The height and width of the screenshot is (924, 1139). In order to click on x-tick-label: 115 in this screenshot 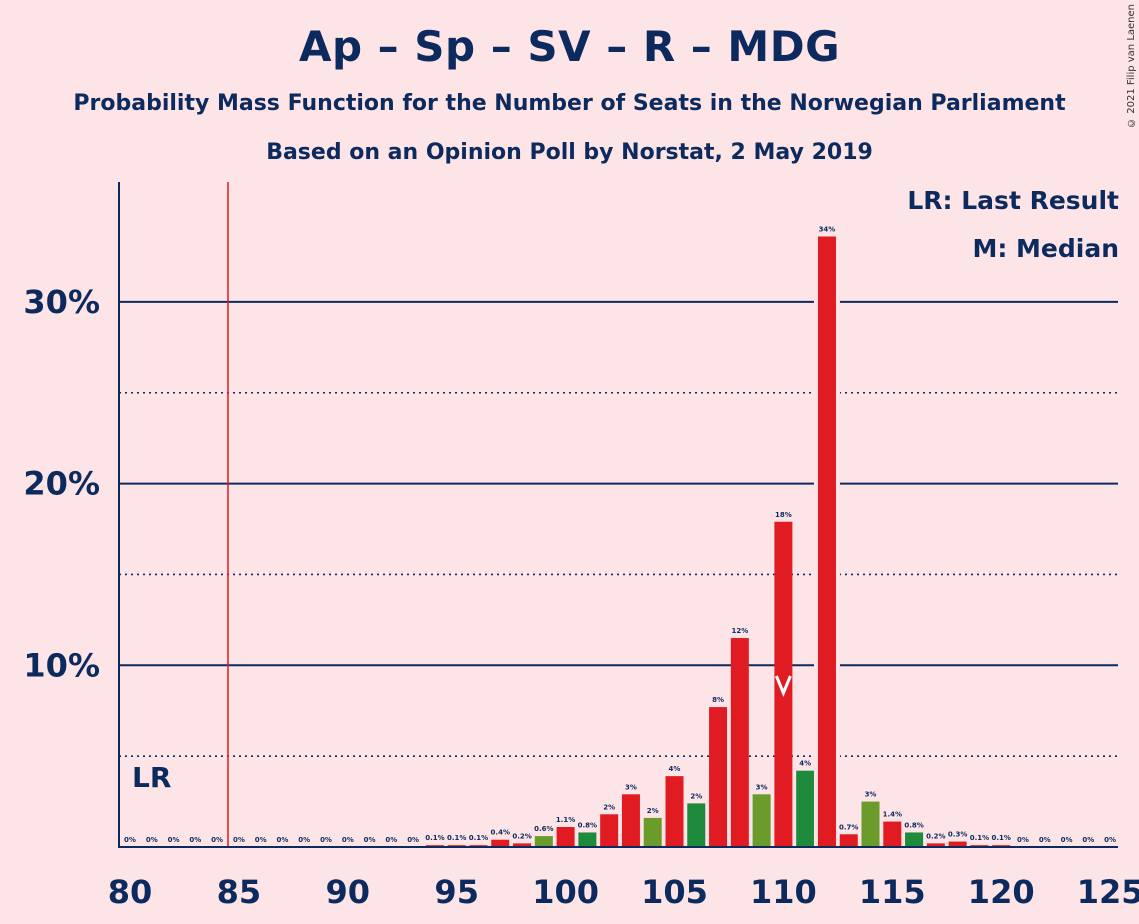, I will do `click(892, 892)`.